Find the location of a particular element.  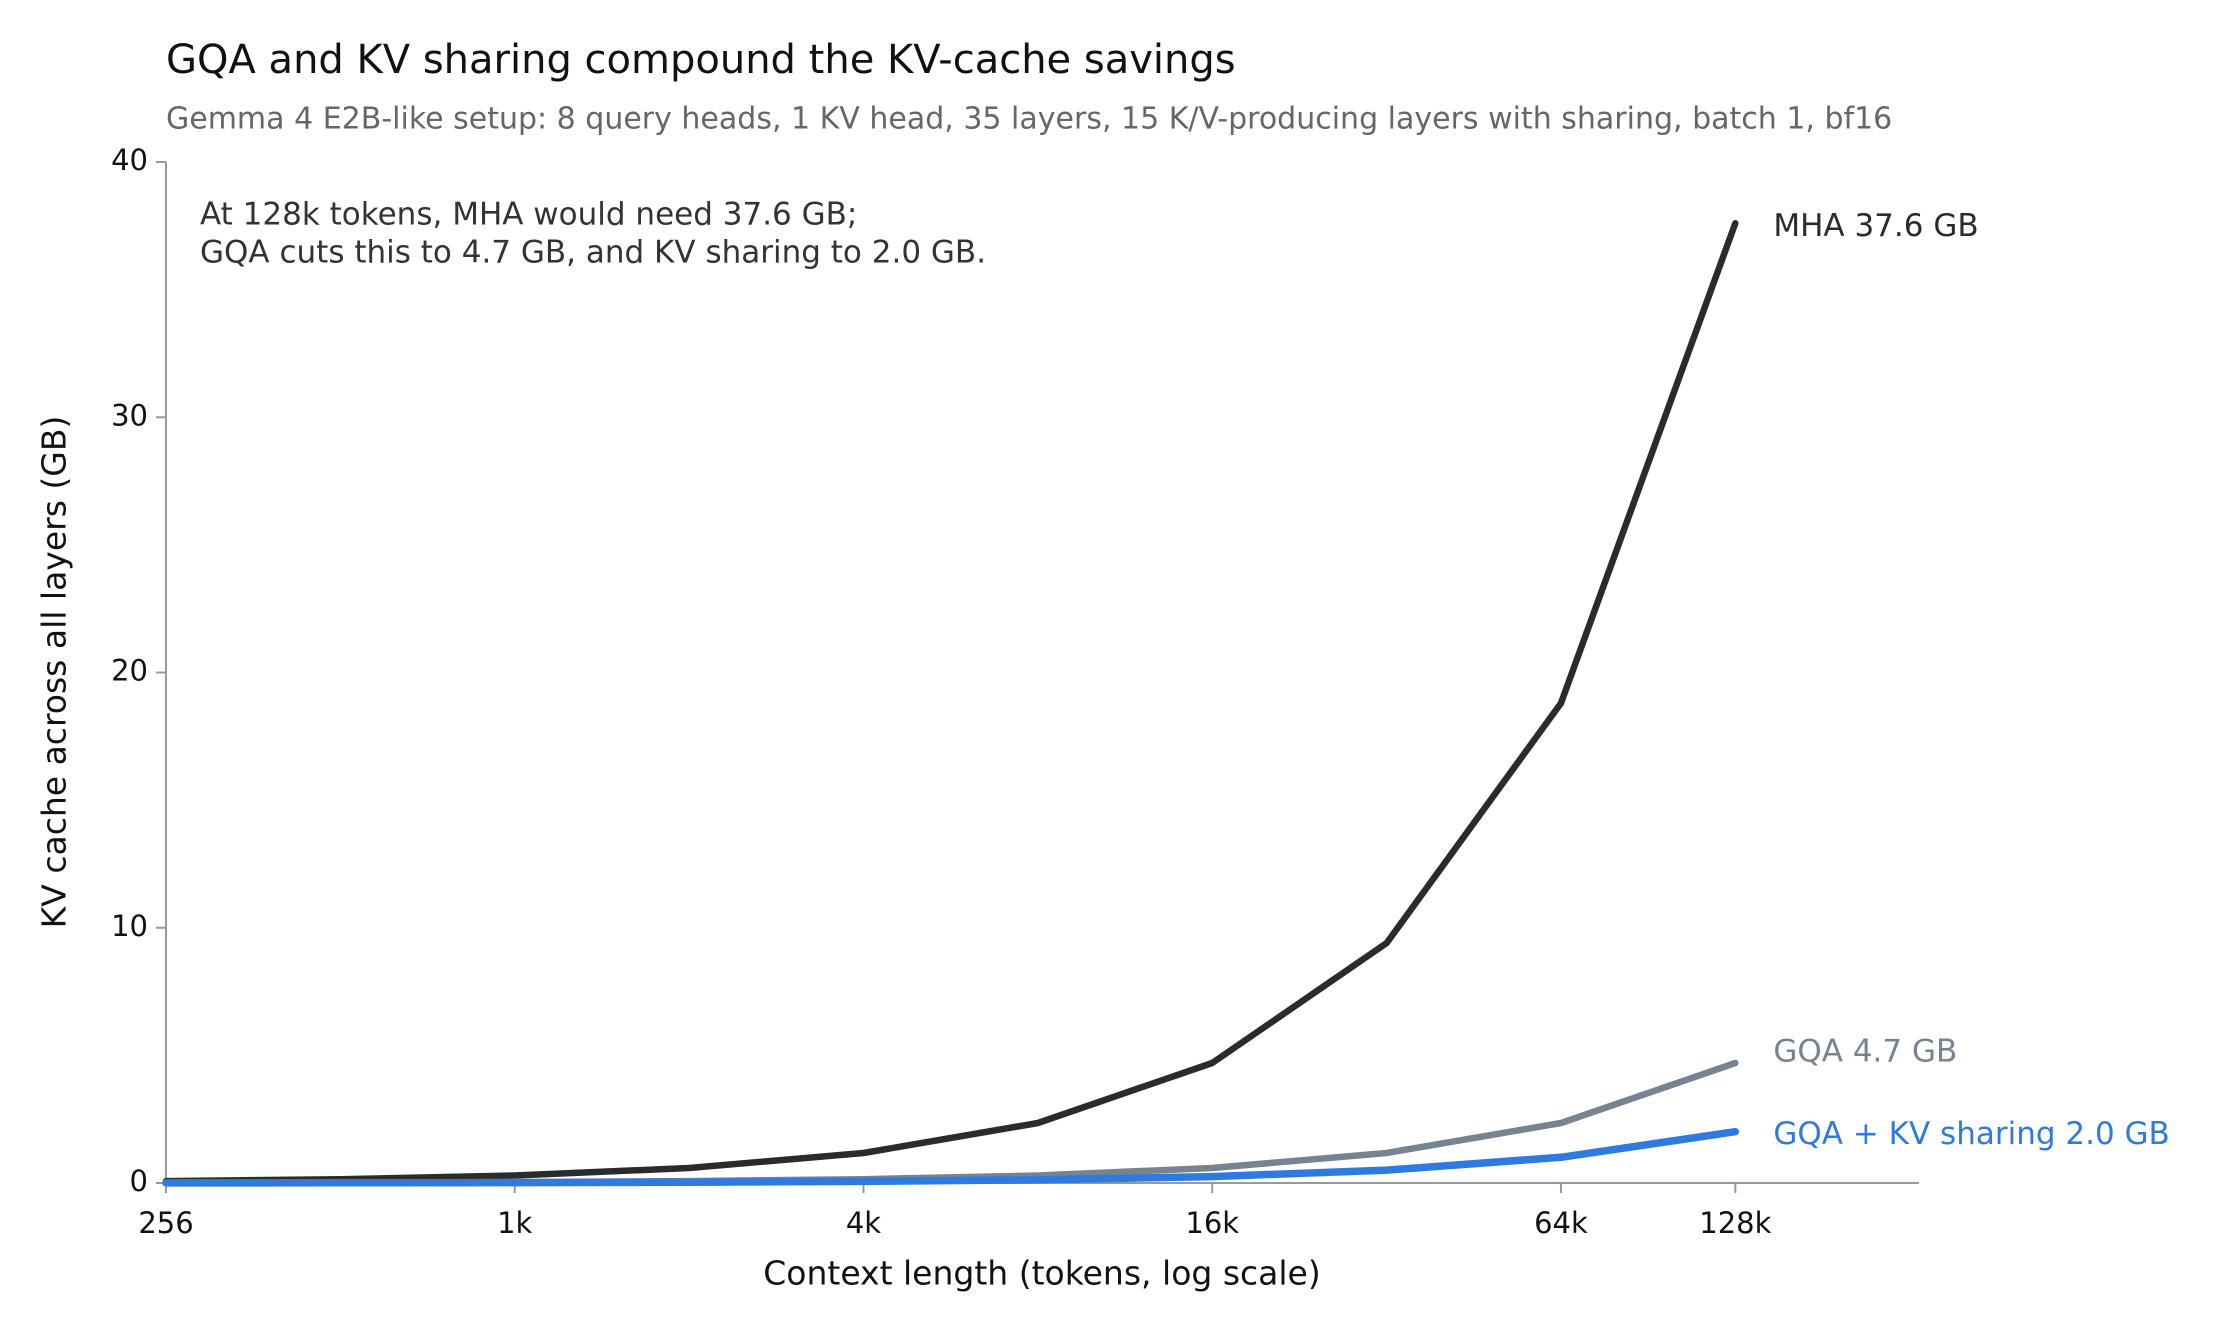

y-tick-label: 10 is located at coordinates (129, 926).